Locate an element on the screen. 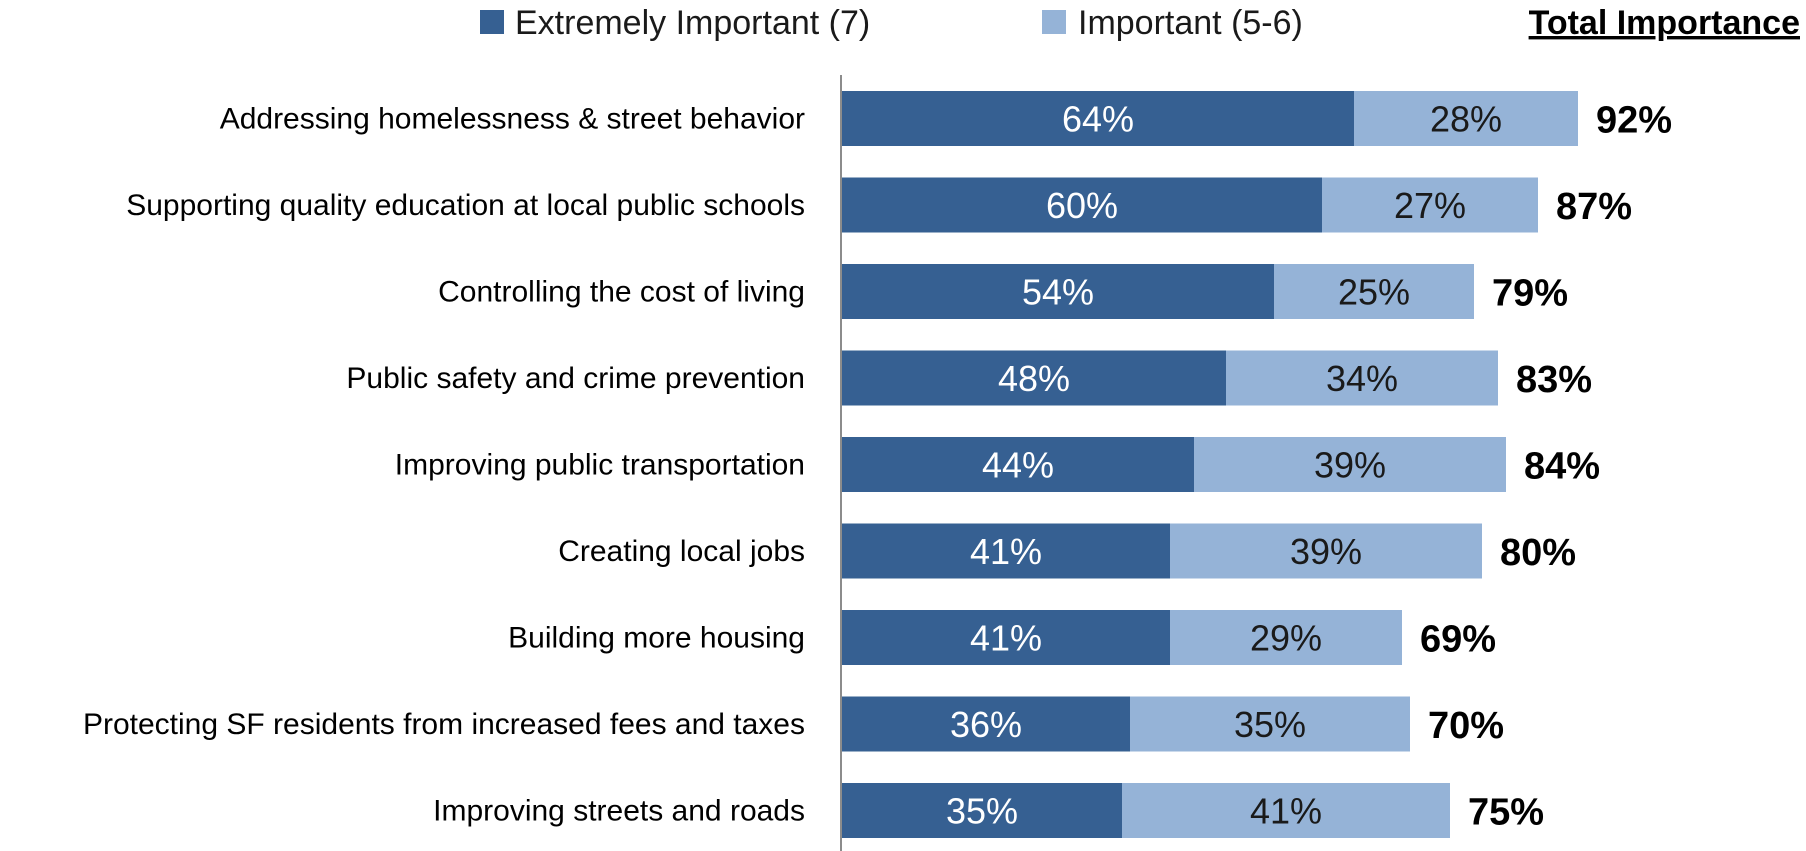  data-label-extremely-important: 44% is located at coordinates (1018, 465).